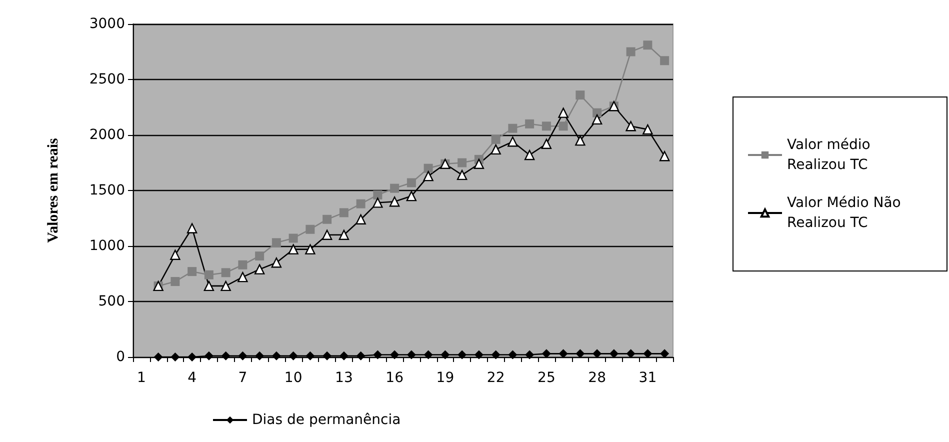 Image resolution: width=949 pixels, height=442 pixels. What do you see at coordinates (293, 378) in the screenshot?
I see `x-tick-label: 10` at bounding box center [293, 378].